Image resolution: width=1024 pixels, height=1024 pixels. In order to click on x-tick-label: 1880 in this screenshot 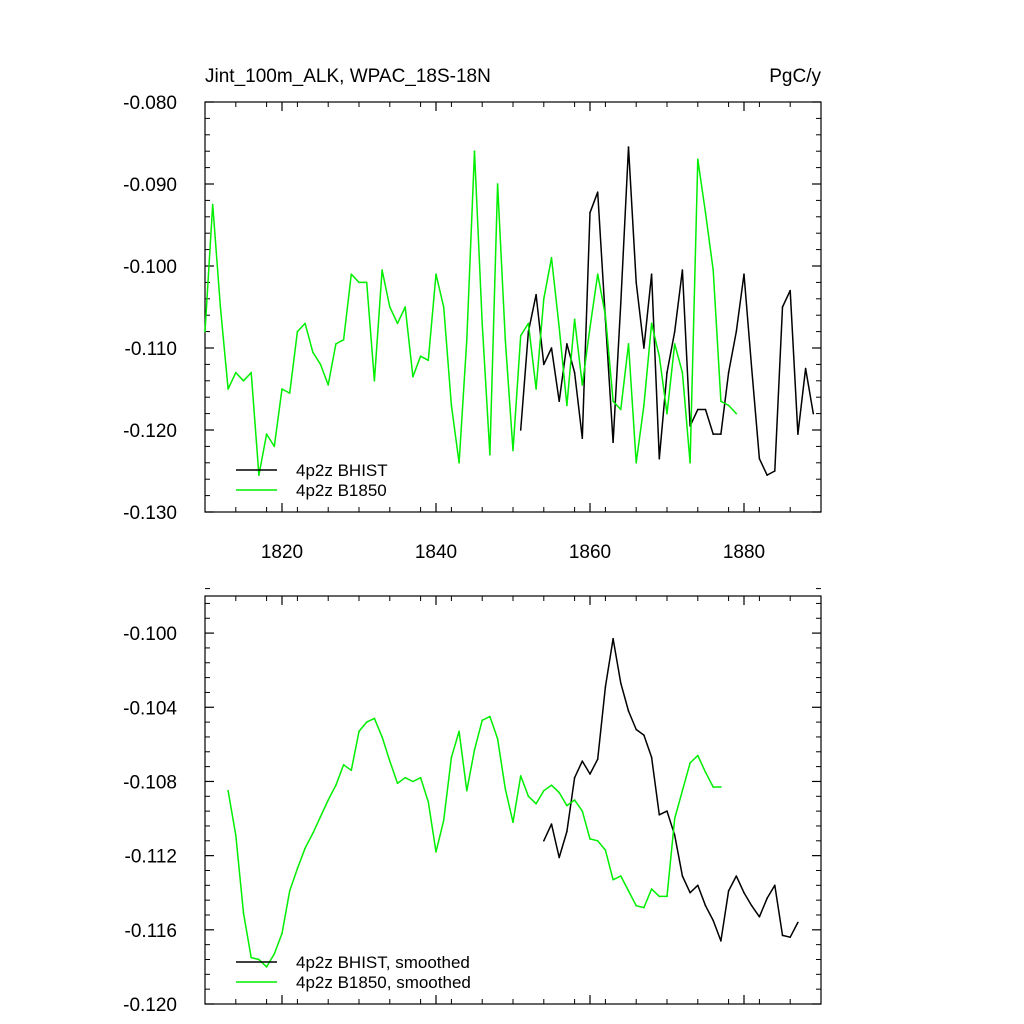, I will do `click(744, 552)`.